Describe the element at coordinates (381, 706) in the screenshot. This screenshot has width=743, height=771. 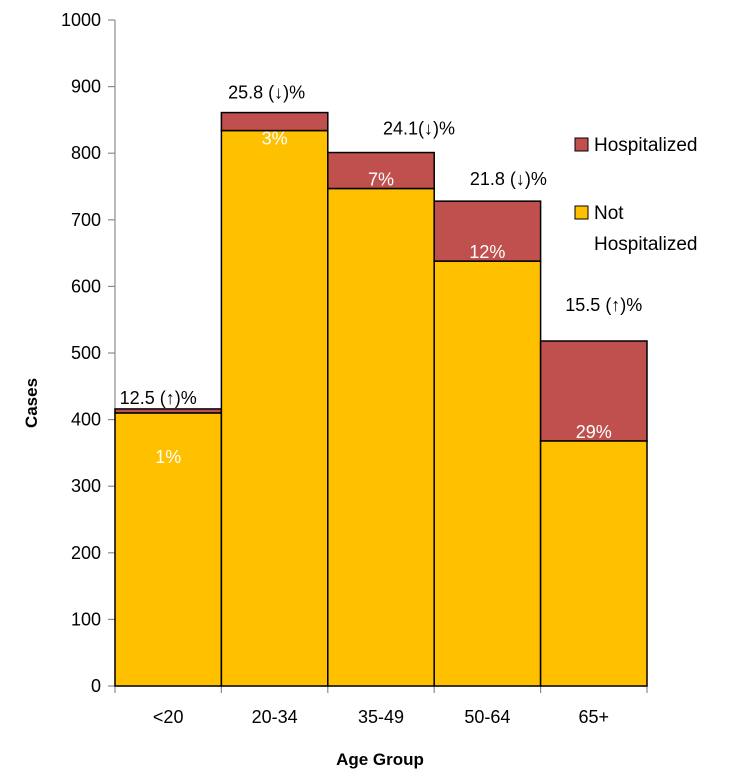
I see `x-axis: <20 20-34 35-49 50-64 65+` at that location.